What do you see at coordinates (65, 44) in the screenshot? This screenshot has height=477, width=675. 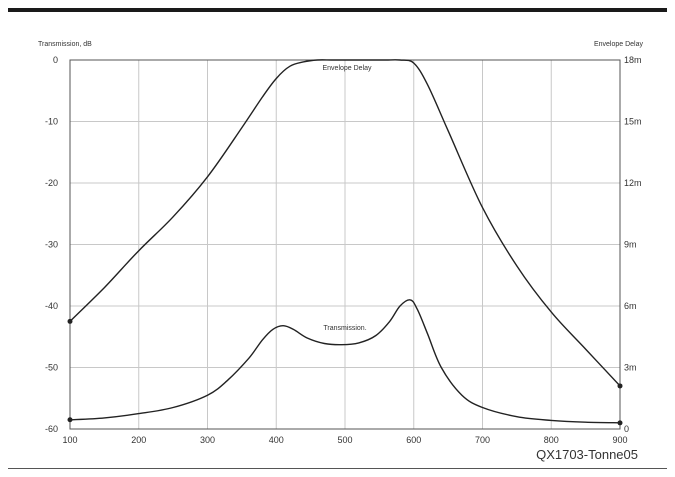 I see `left-axis-title: Transmission, dB` at bounding box center [65, 44].